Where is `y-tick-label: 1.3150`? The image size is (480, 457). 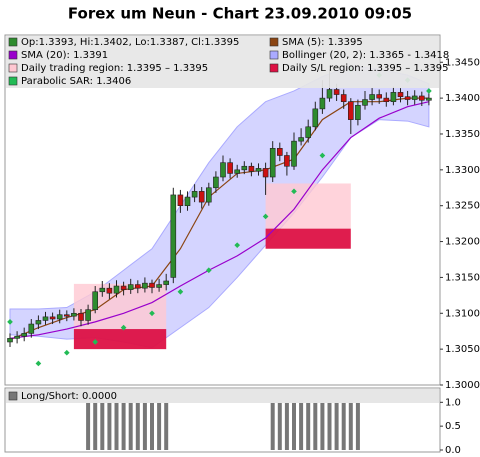 y-tick-label: 1.3150 is located at coordinates (462, 277).